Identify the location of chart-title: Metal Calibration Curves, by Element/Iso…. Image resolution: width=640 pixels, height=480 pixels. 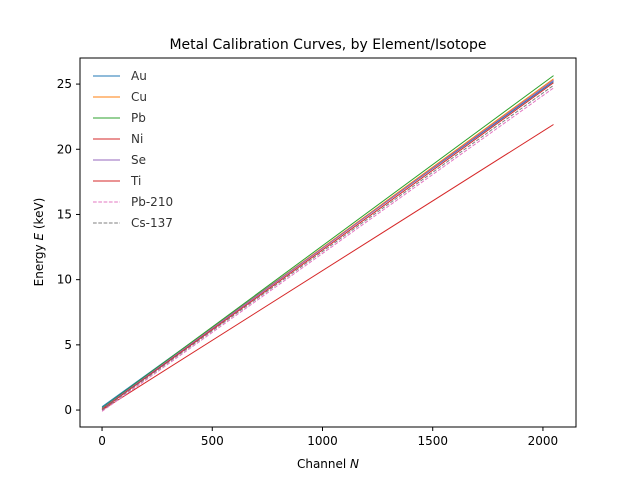
(327, 45).